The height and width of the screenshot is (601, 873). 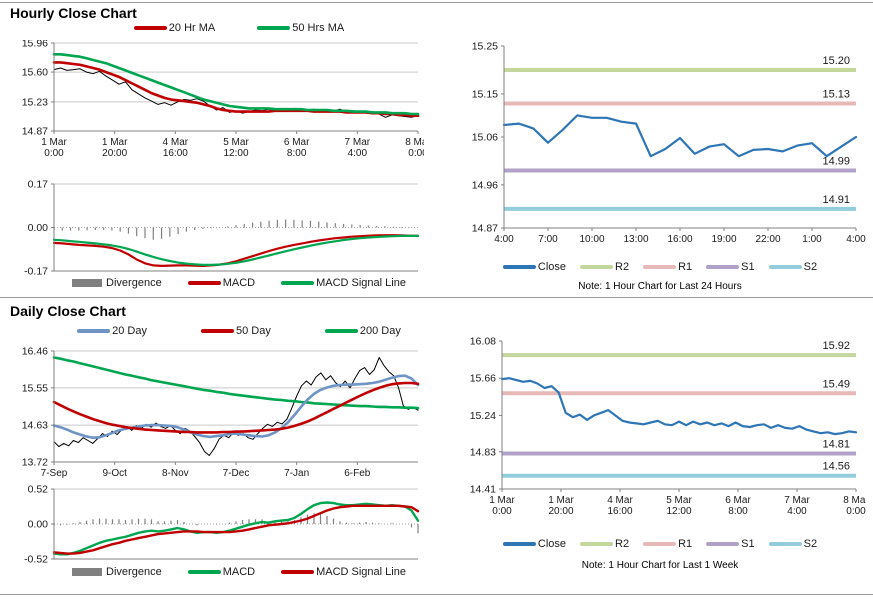 What do you see at coordinates (175, 473) in the screenshot?
I see `svg-text: 8-Nov` at bounding box center [175, 473].